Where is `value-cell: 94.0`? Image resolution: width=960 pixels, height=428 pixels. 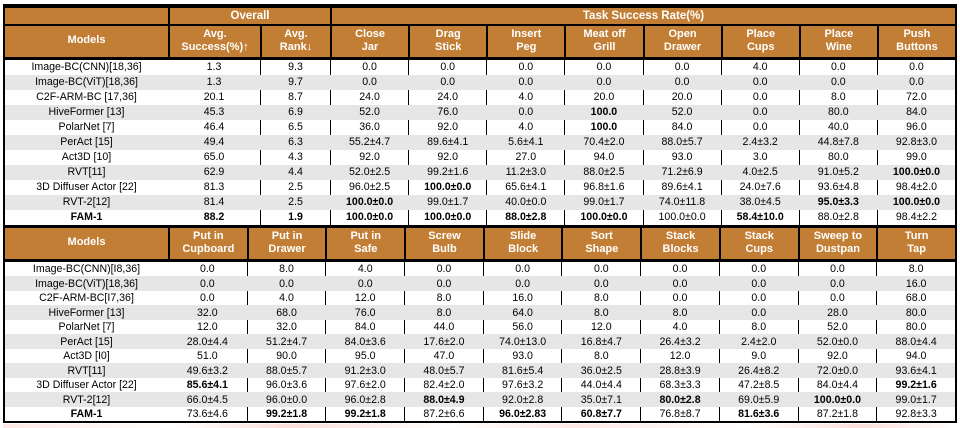 value-cell: 94.0 is located at coordinates (915, 356).